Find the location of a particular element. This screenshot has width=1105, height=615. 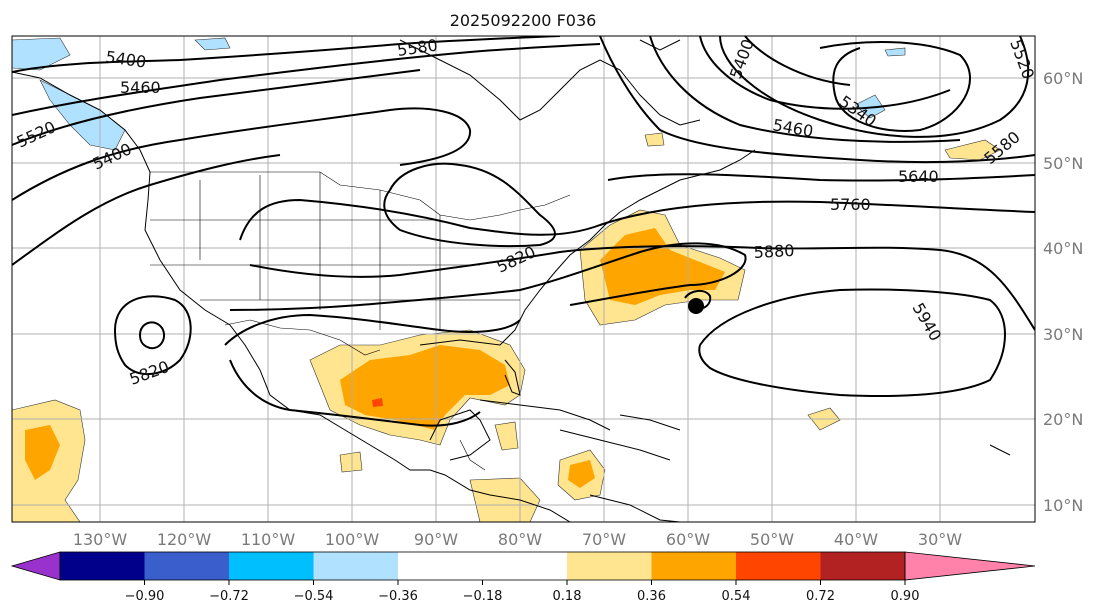

colorbar-tick-label: −0.54 is located at coordinates (314, 596).